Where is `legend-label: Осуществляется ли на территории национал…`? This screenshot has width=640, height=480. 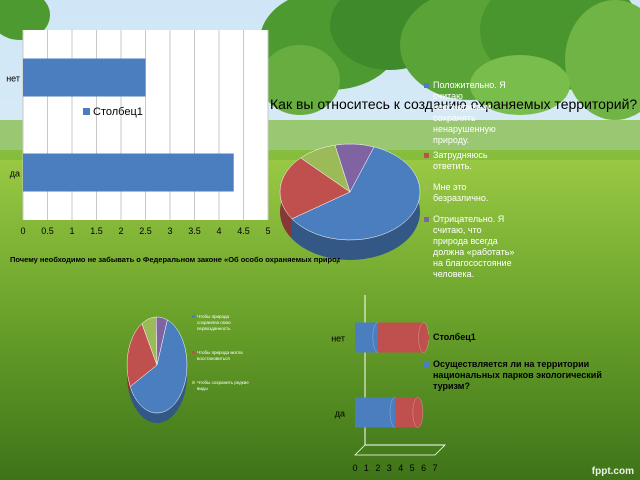 legend-label: Осуществляется ли на территории национал… is located at coordinates (517, 375).